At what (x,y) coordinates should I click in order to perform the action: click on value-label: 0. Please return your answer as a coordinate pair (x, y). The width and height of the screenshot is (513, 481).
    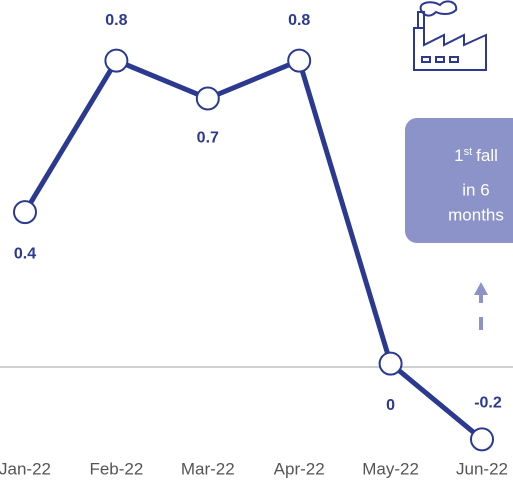
    Looking at the image, I should click on (390, 405).